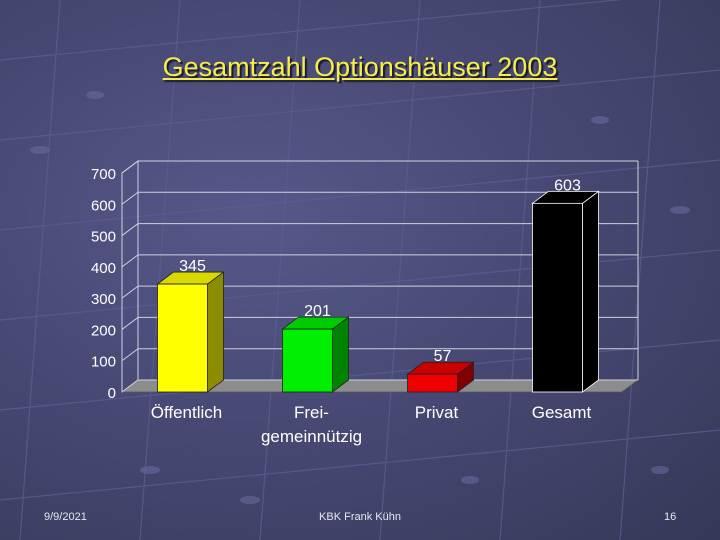 Image resolution: width=720 pixels, height=540 pixels. Describe the element at coordinates (103, 362) in the screenshot. I see `y-tick-label: 100` at that location.